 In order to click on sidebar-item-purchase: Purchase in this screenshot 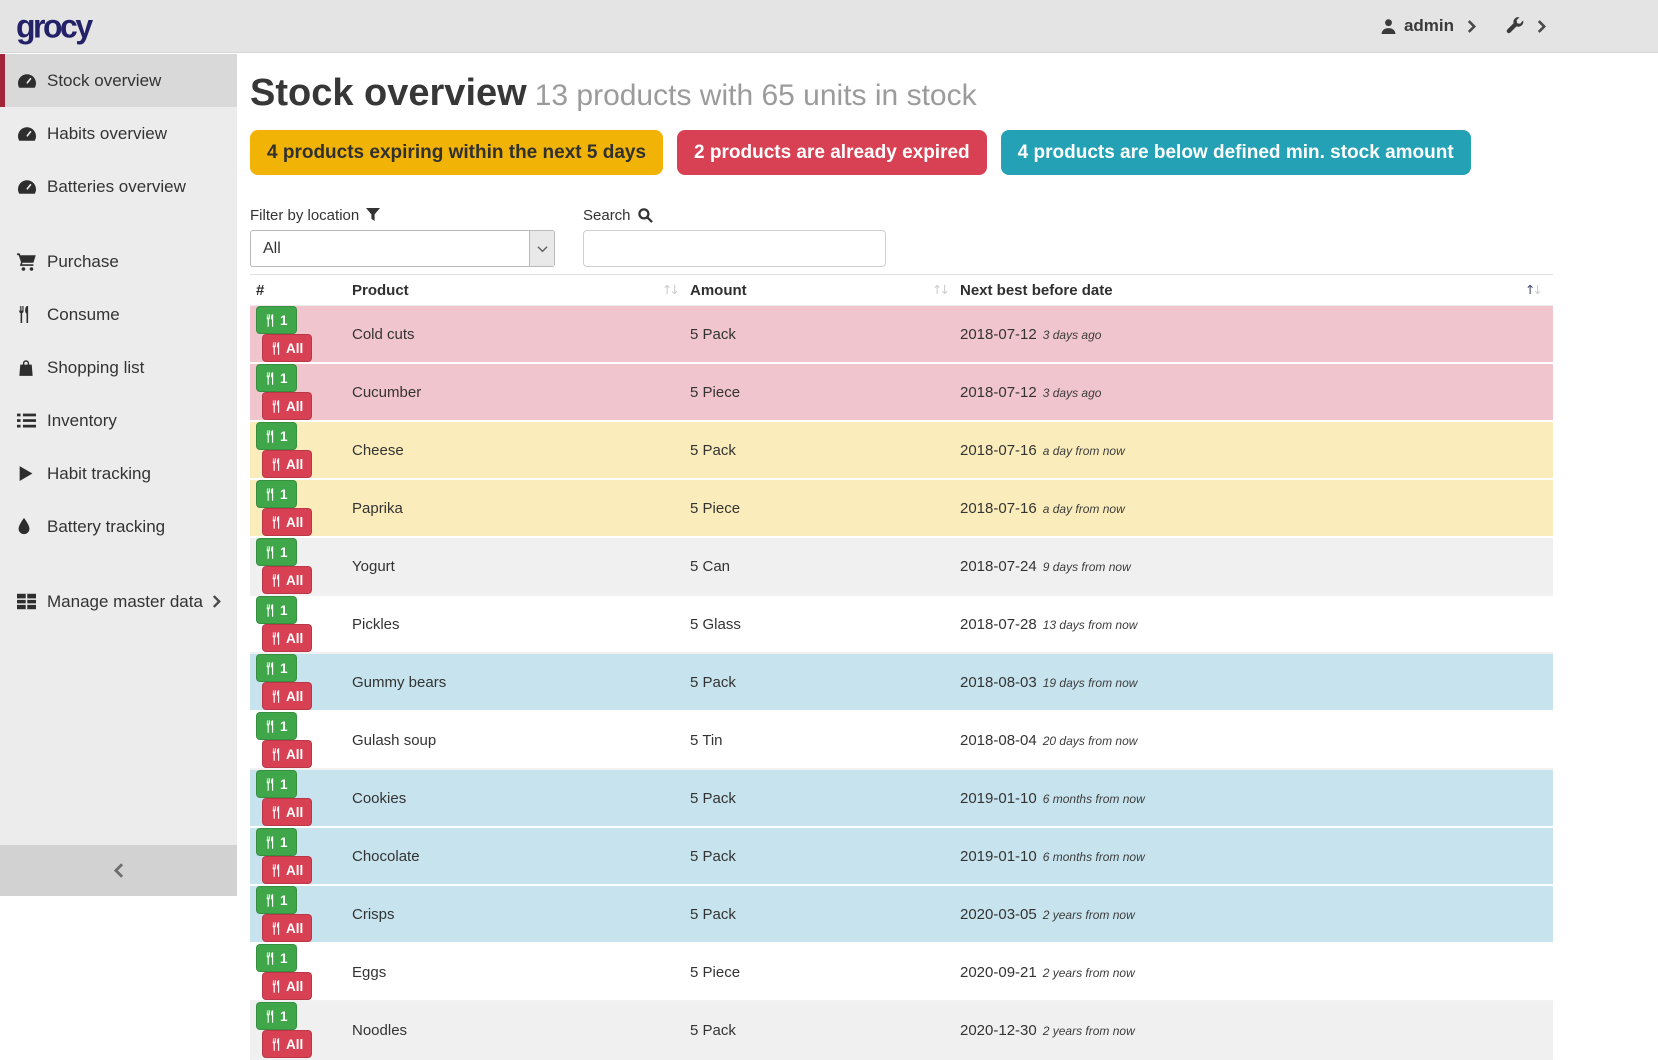, I will do `click(118, 261)`.